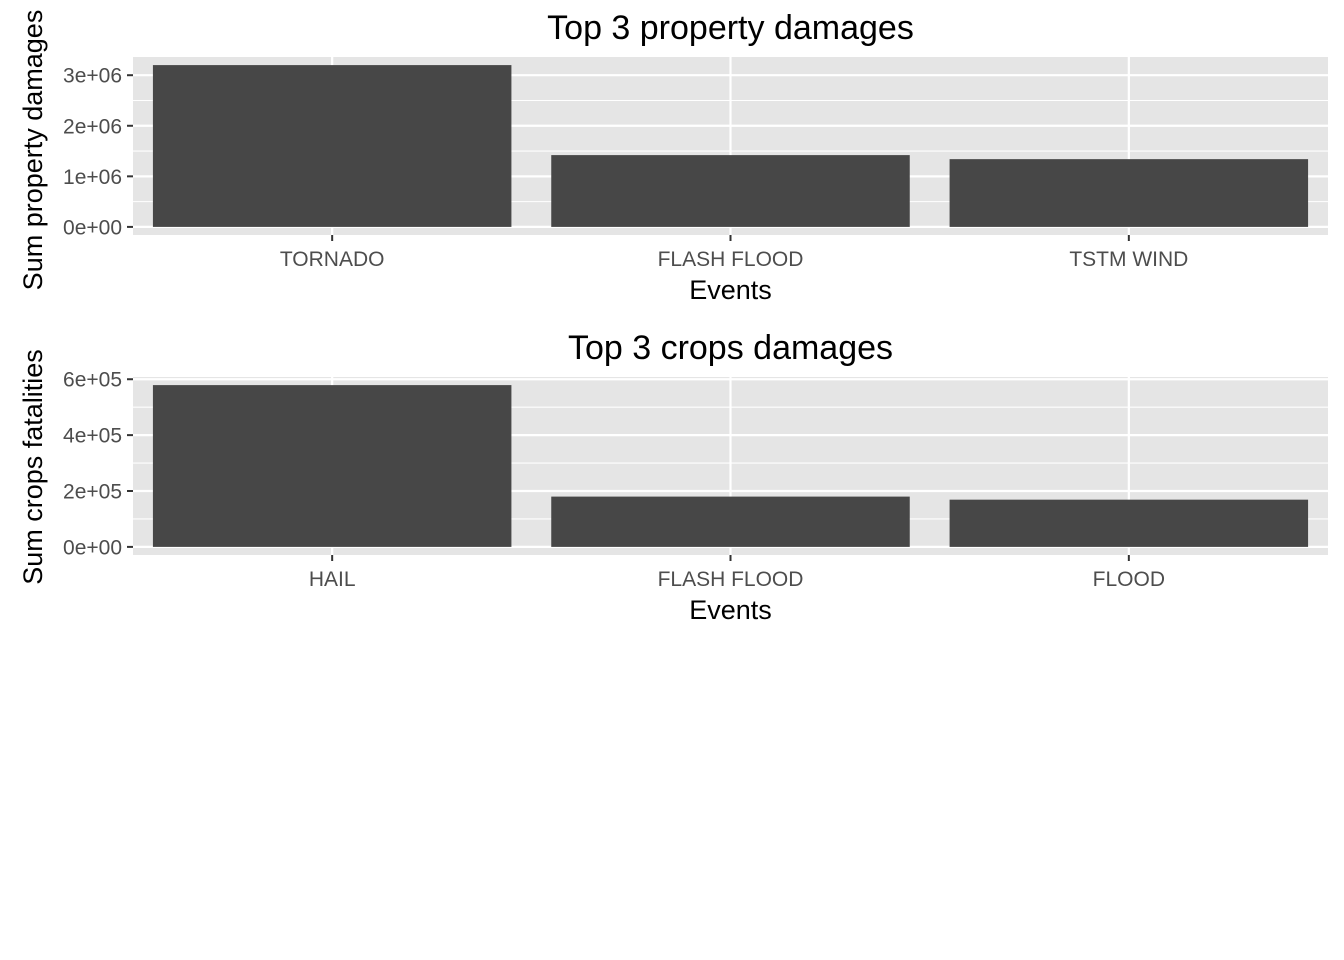  Describe the element at coordinates (92, 380) in the screenshot. I see `y-tick-label: 6e+05` at that location.